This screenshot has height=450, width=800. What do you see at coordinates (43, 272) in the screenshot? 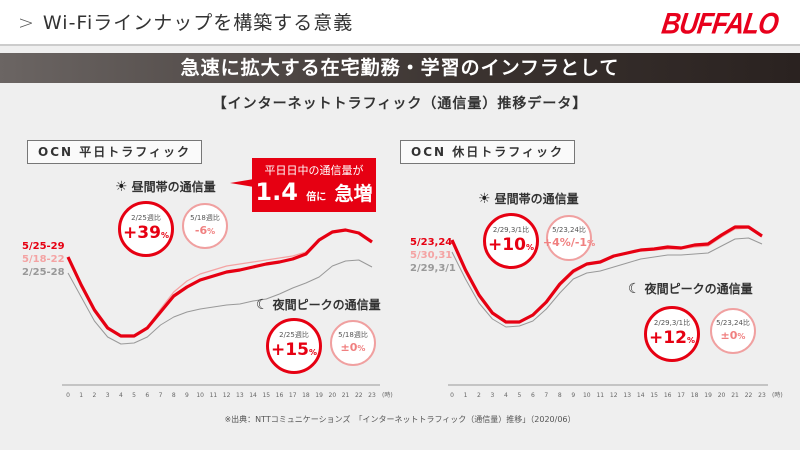
I see `legend-weekday-3: 2/25-28` at bounding box center [43, 272].